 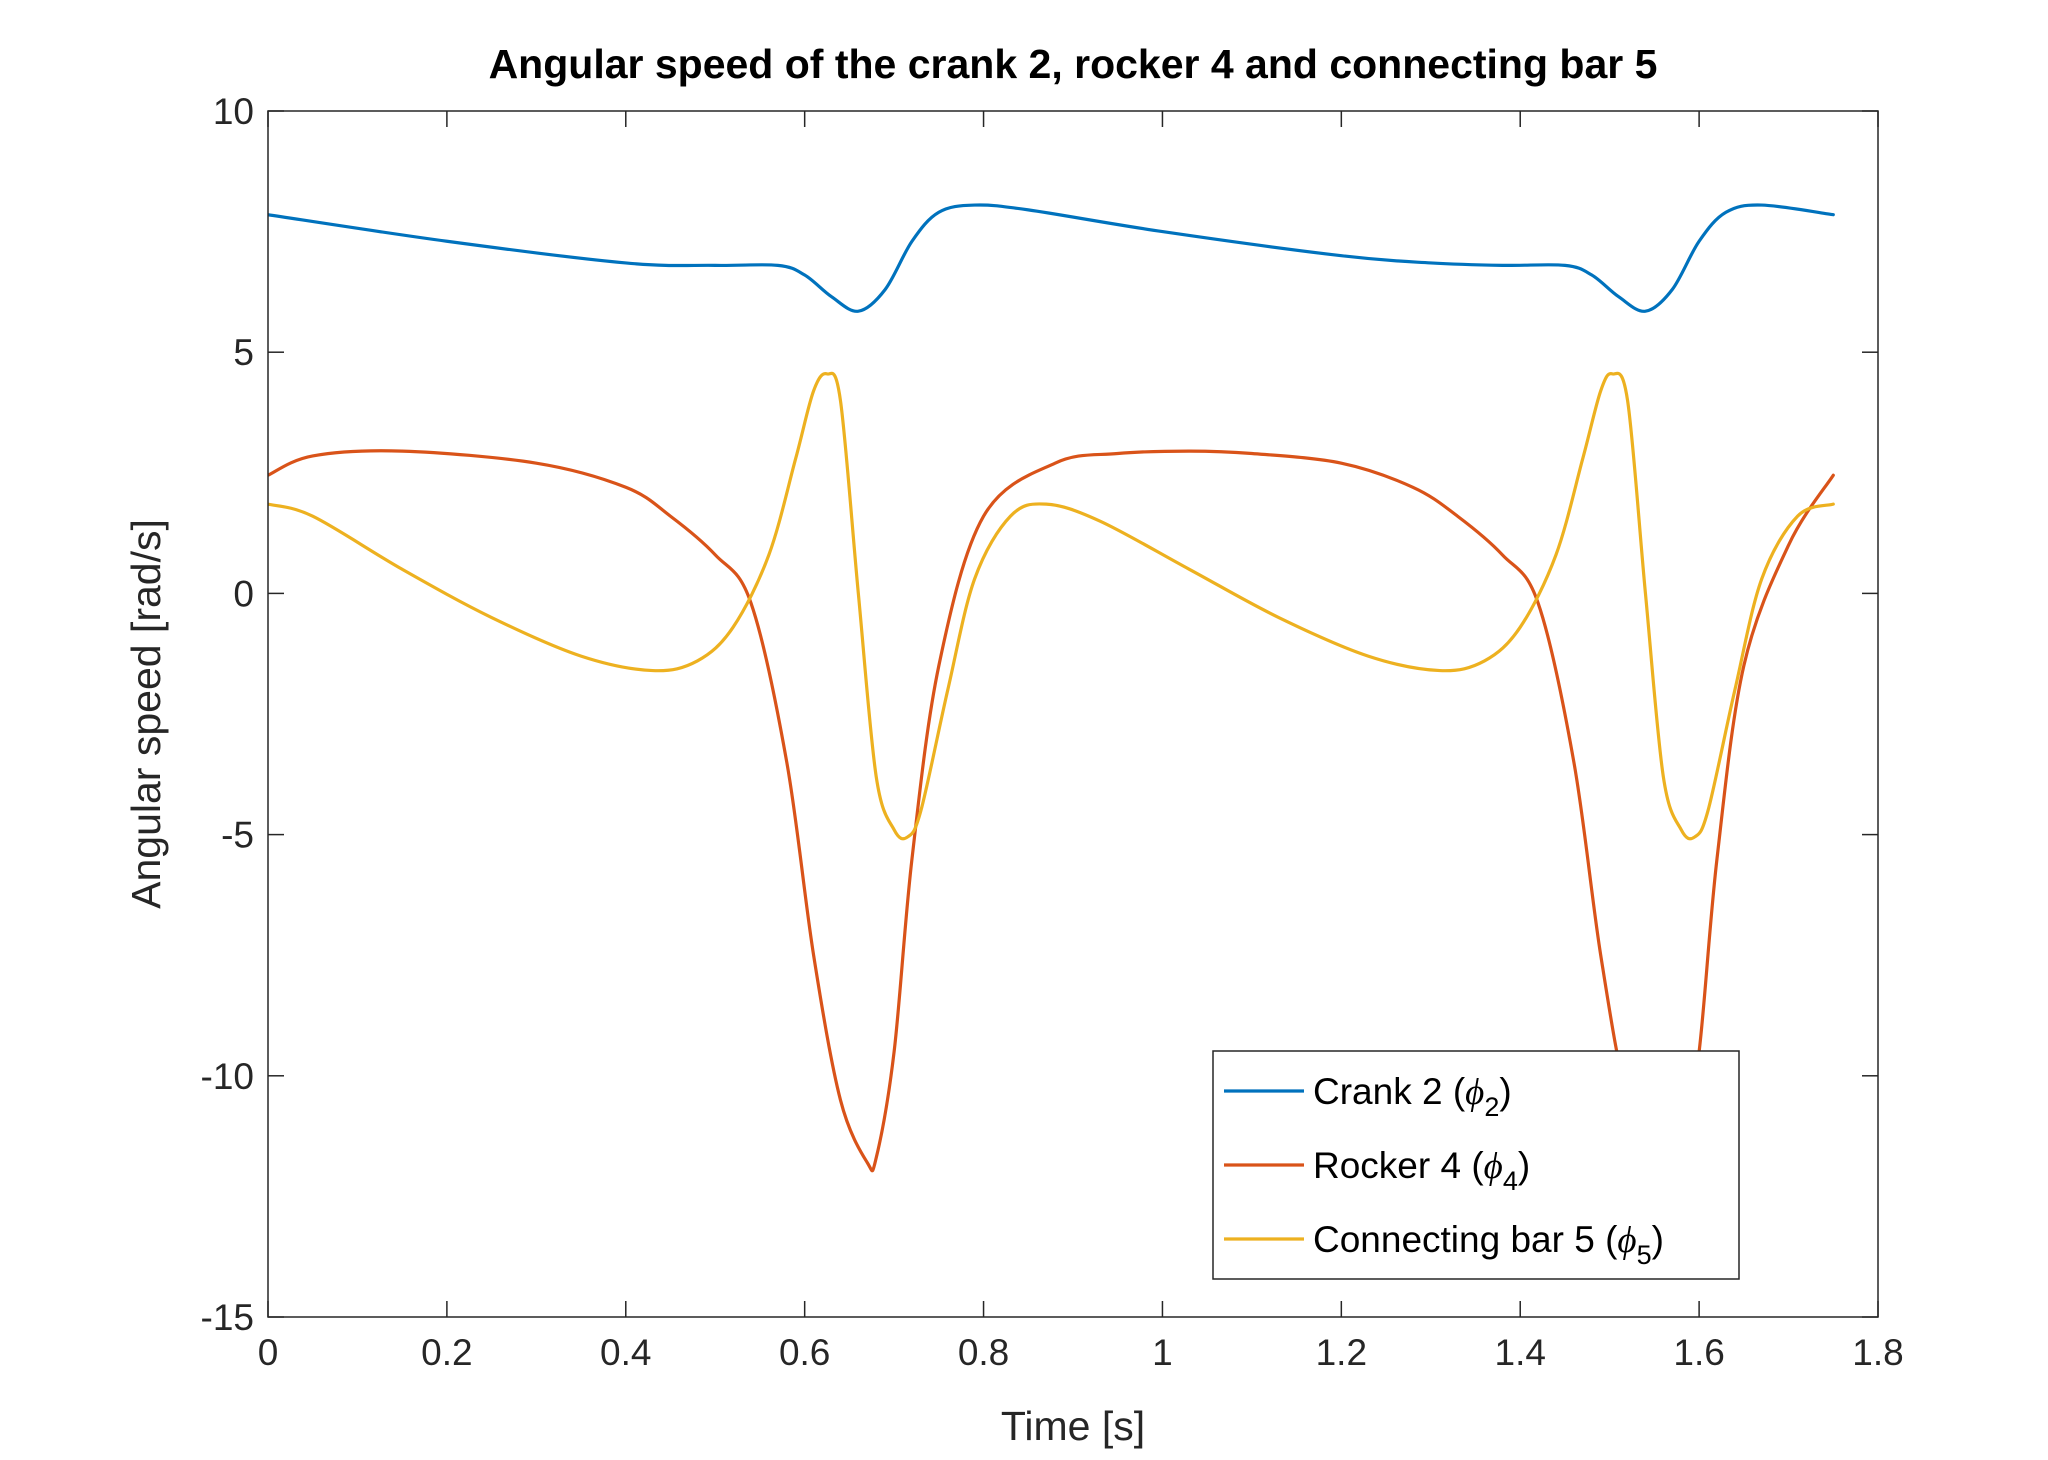 What do you see at coordinates (1421, 1170) in the screenshot?
I see `legend-label: Rocker 4 (ϕ4)` at bounding box center [1421, 1170].